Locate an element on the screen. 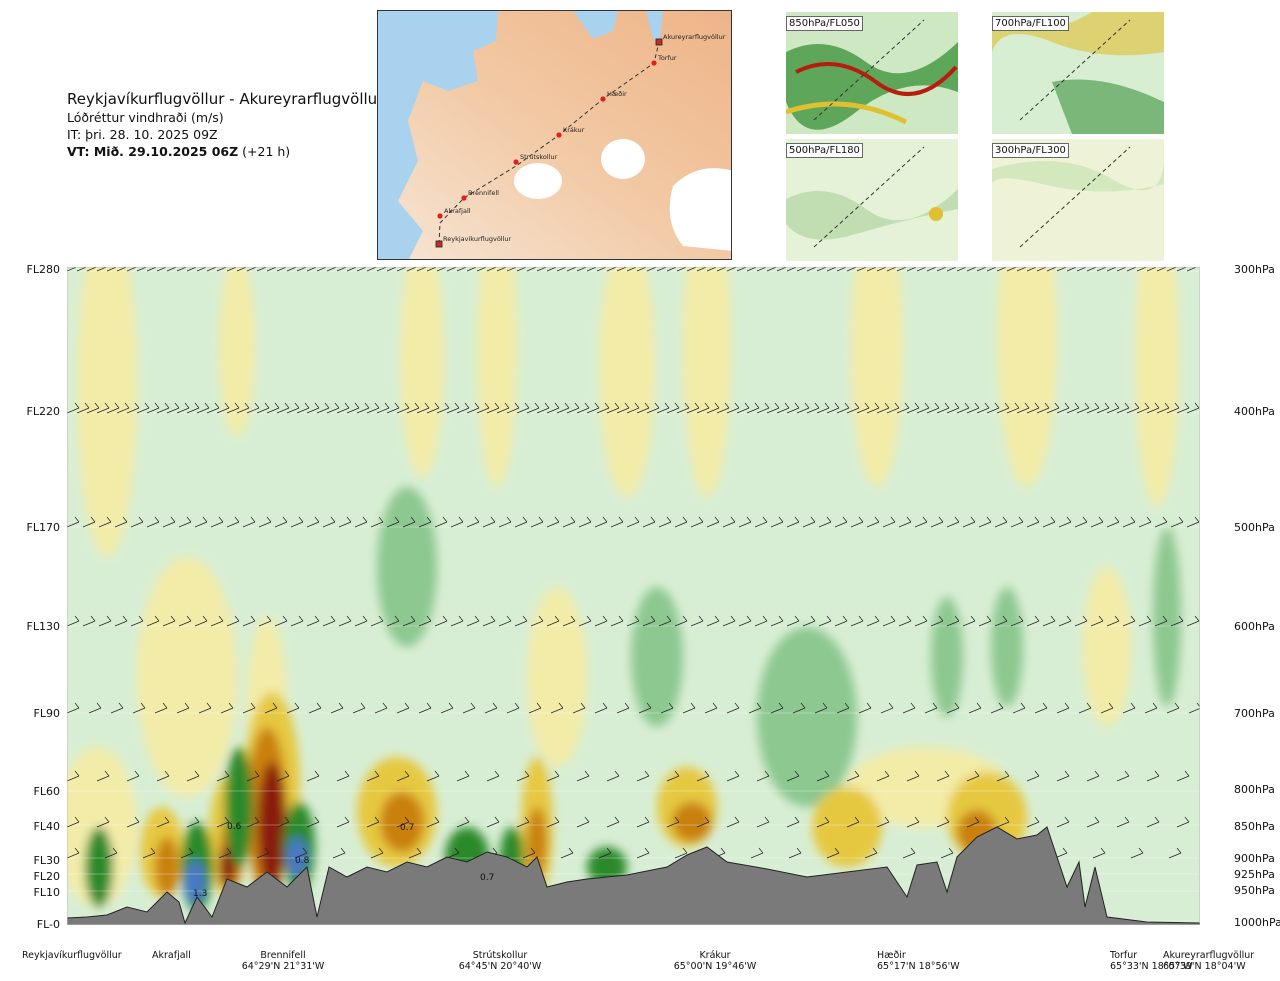  glacier-langjokull is located at coordinates (538, 181).